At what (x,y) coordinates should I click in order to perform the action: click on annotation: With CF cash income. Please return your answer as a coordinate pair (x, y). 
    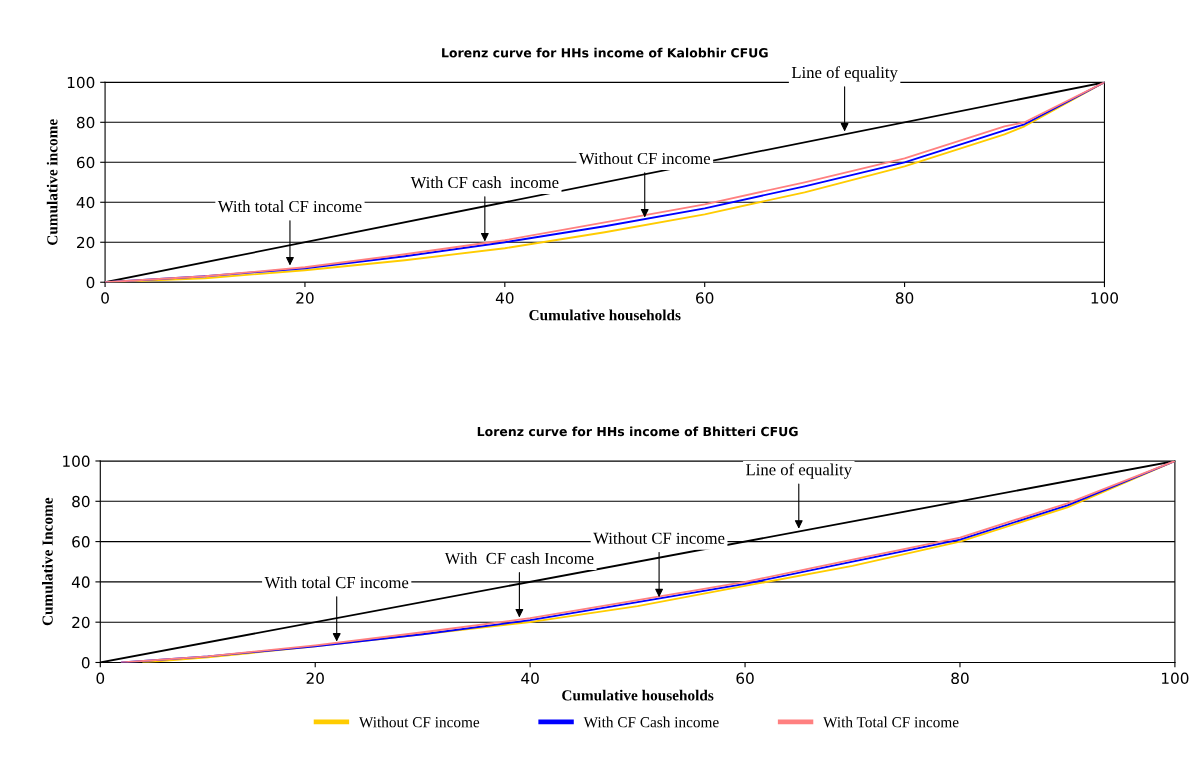
    Looking at the image, I should click on (484, 182).